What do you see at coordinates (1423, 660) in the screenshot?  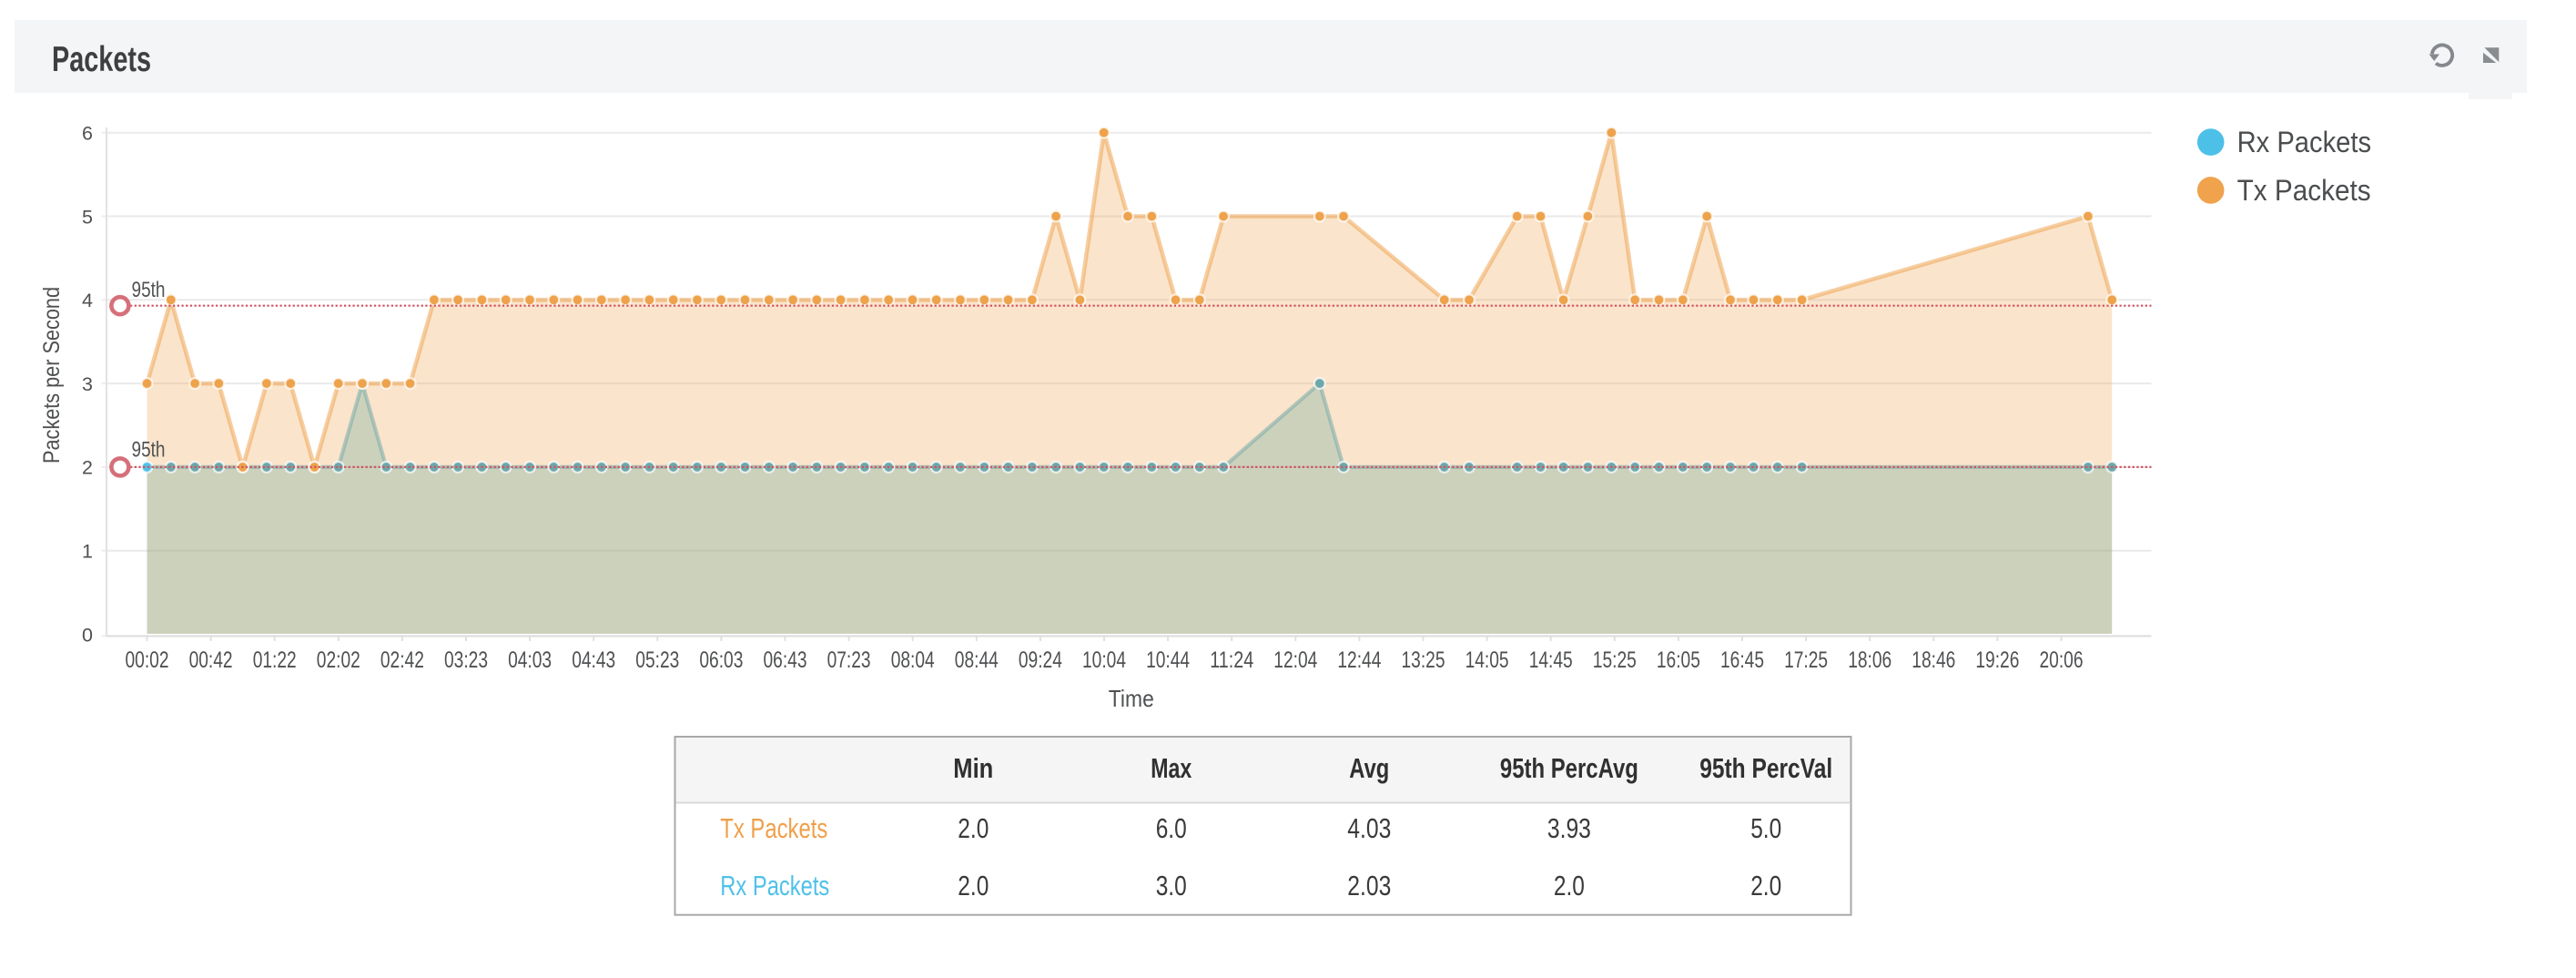 I see `svg-text: 13:25` at bounding box center [1423, 660].